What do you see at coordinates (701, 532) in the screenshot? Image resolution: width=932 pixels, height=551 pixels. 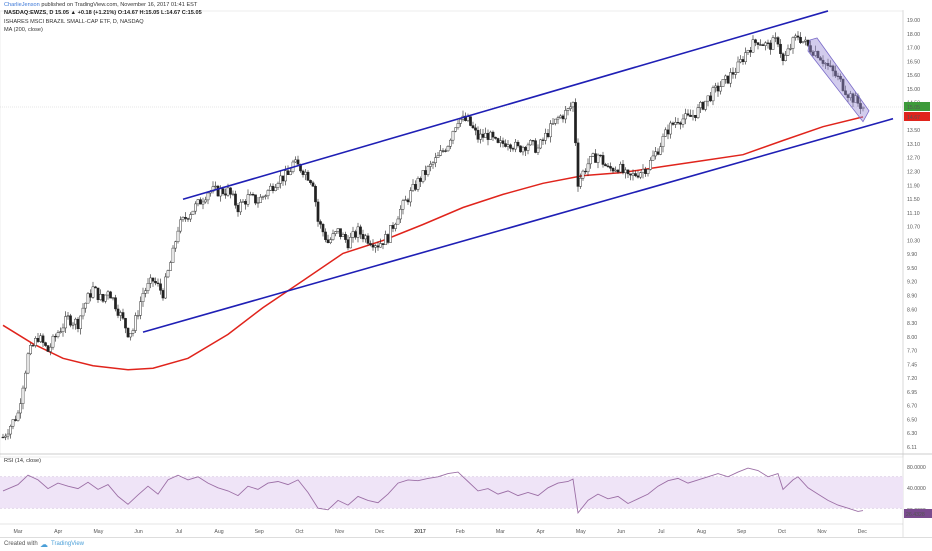 I see `time-tick-label: Aug` at bounding box center [701, 532].